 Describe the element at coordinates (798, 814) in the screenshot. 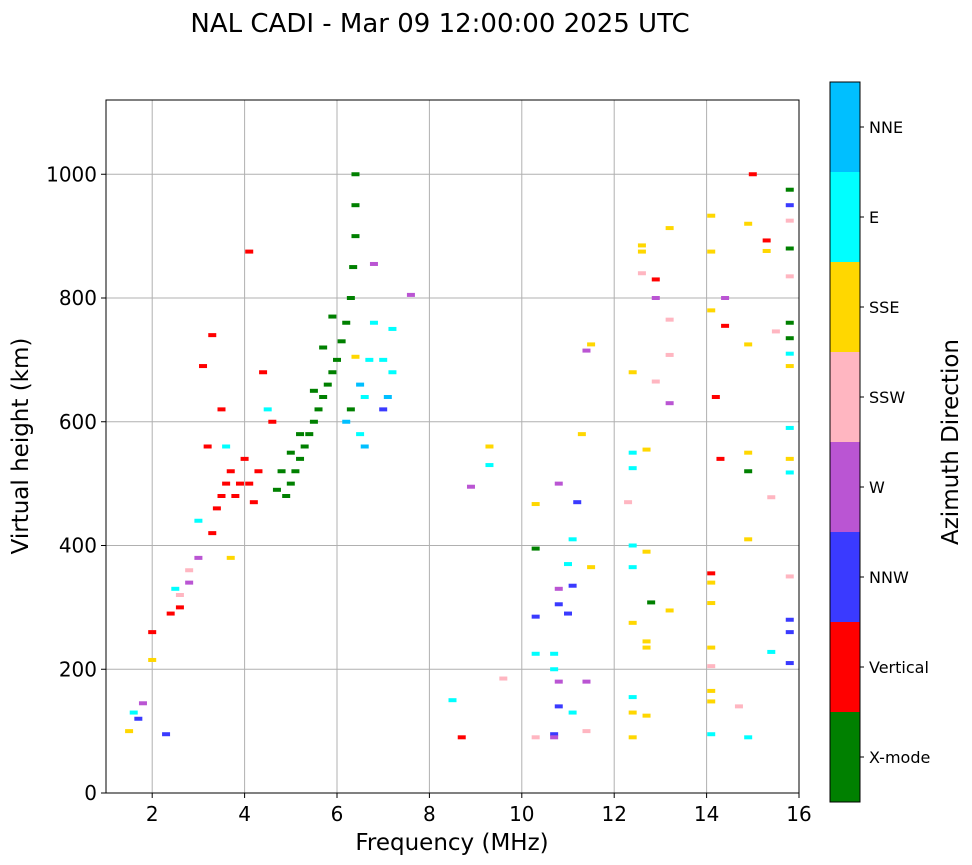

I see `x-tick-label: 16` at that location.